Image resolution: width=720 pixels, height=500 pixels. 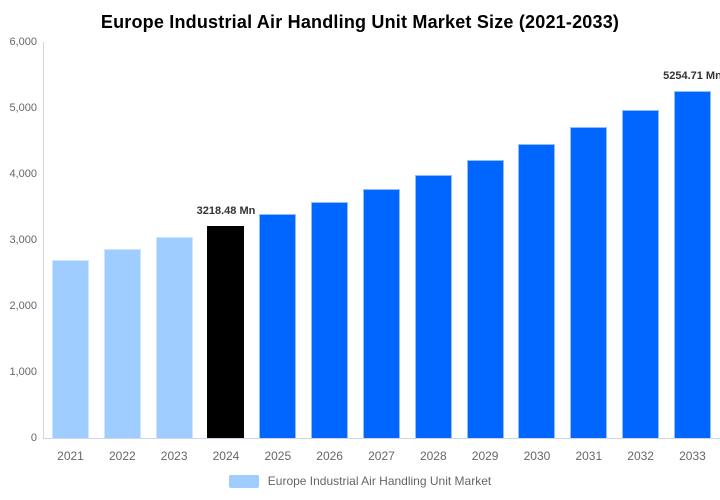 What do you see at coordinates (174, 337) in the screenshot?
I see `bar-2023` at bounding box center [174, 337].